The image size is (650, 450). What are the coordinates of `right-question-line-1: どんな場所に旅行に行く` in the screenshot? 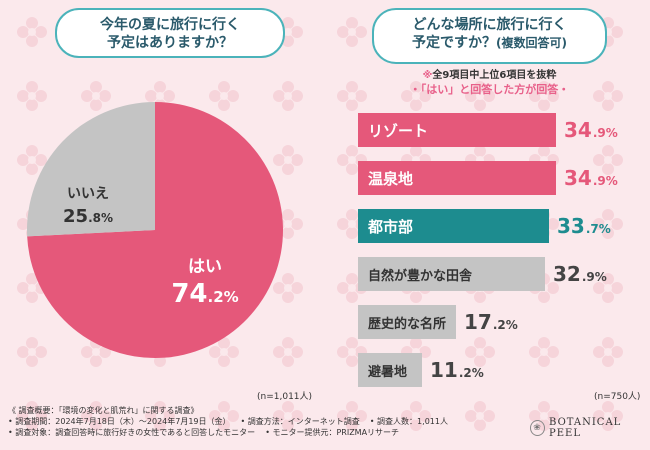 It's located at (489, 25).